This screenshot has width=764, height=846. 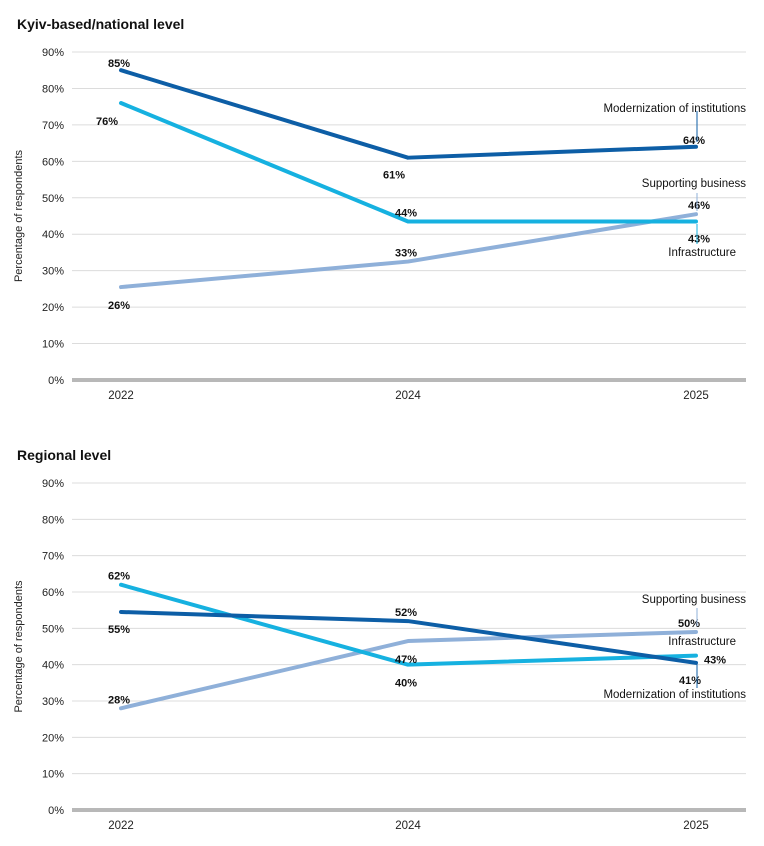 I want to click on data-label: 55%, so click(x=119, y=630).